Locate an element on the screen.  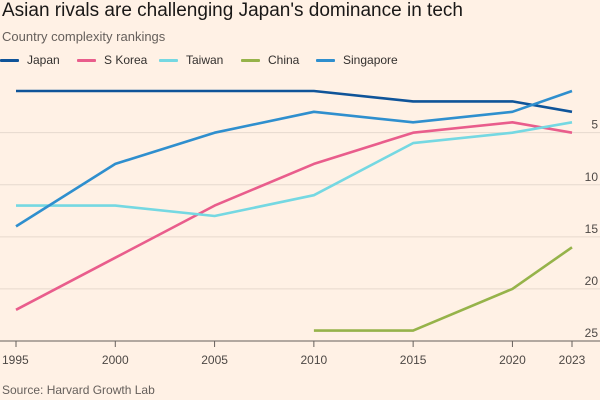
legend-swatch-china is located at coordinates (250, 60).